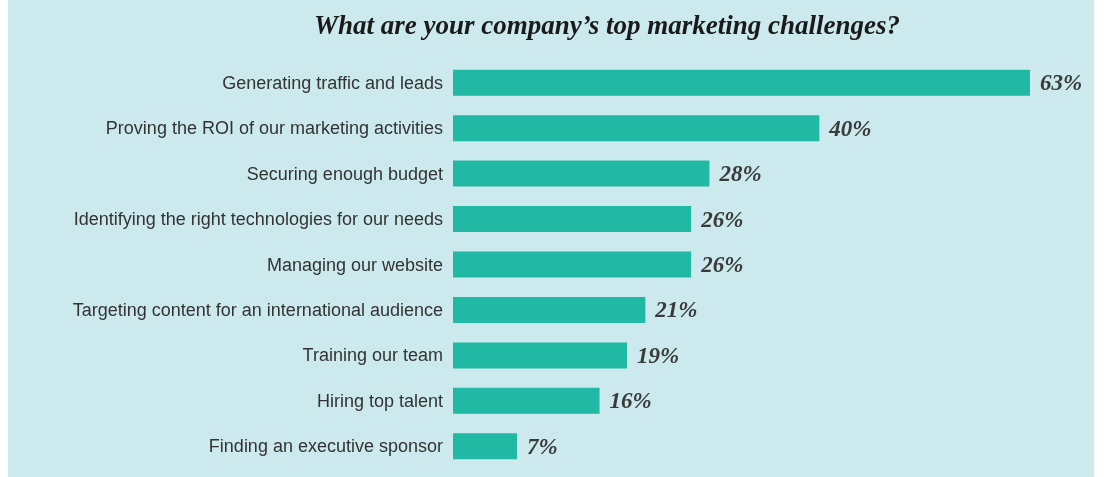  What do you see at coordinates (676, 310) in the screenshot?
I see `data-label: 21%` at bounding box center [676, 310].